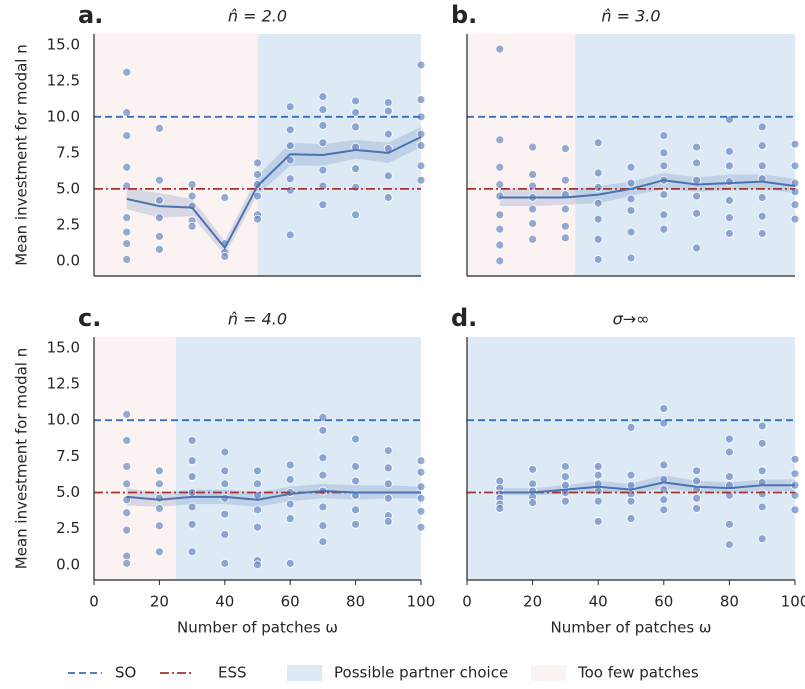 Image resolution: width=805 pixels, height=689 pixels. Describe the element at coordinates (793, 602) in the screenshot. I see `x-tick-label: 100` at that location.